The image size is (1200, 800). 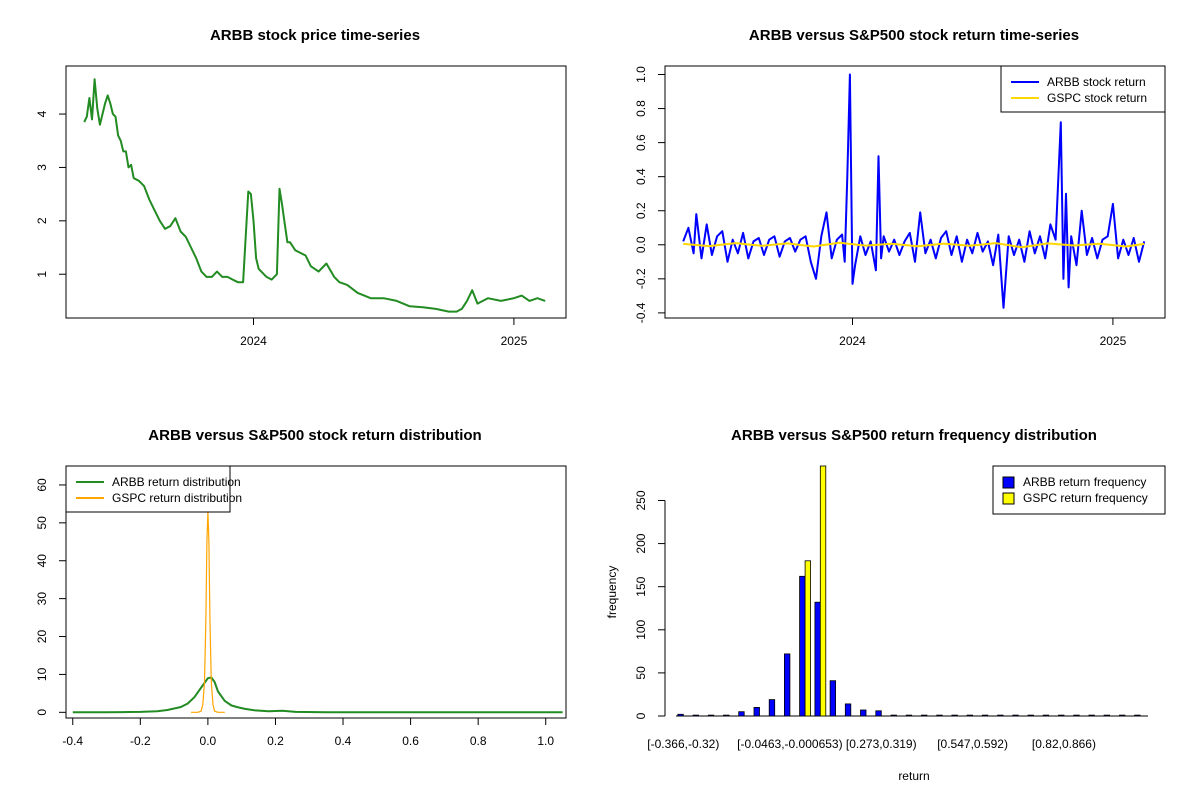 I want to click on y-tick-label: 0, so click(x=641, y=715).